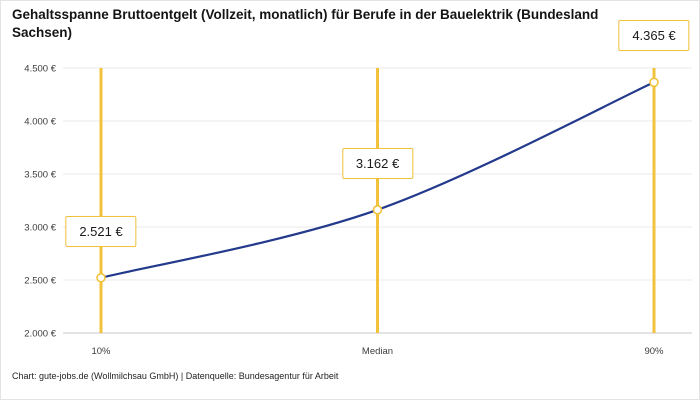 The height and width of the screenshot is (400, 700). Describe the element at coordinates (40, 228) in the screenshot. I see `y-tick-label: 3.000 €` at that location.